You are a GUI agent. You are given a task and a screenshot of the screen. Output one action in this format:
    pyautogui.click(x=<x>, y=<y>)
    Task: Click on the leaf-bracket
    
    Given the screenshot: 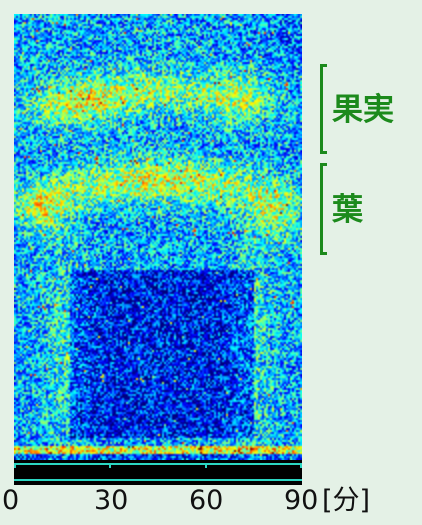 What is the action you would take?
    pyautogui.click(x=323, y=209)
    